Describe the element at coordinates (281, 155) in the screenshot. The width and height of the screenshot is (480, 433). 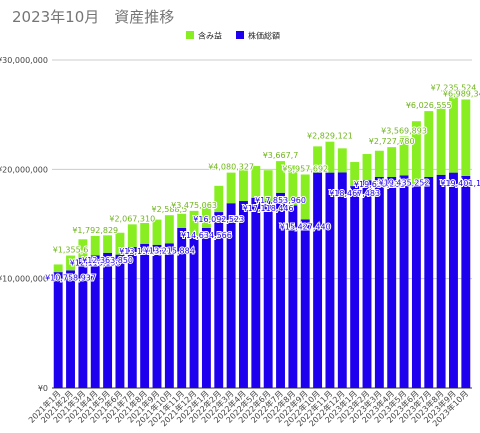
I see `data-label: ¥3,667,7` at that location.